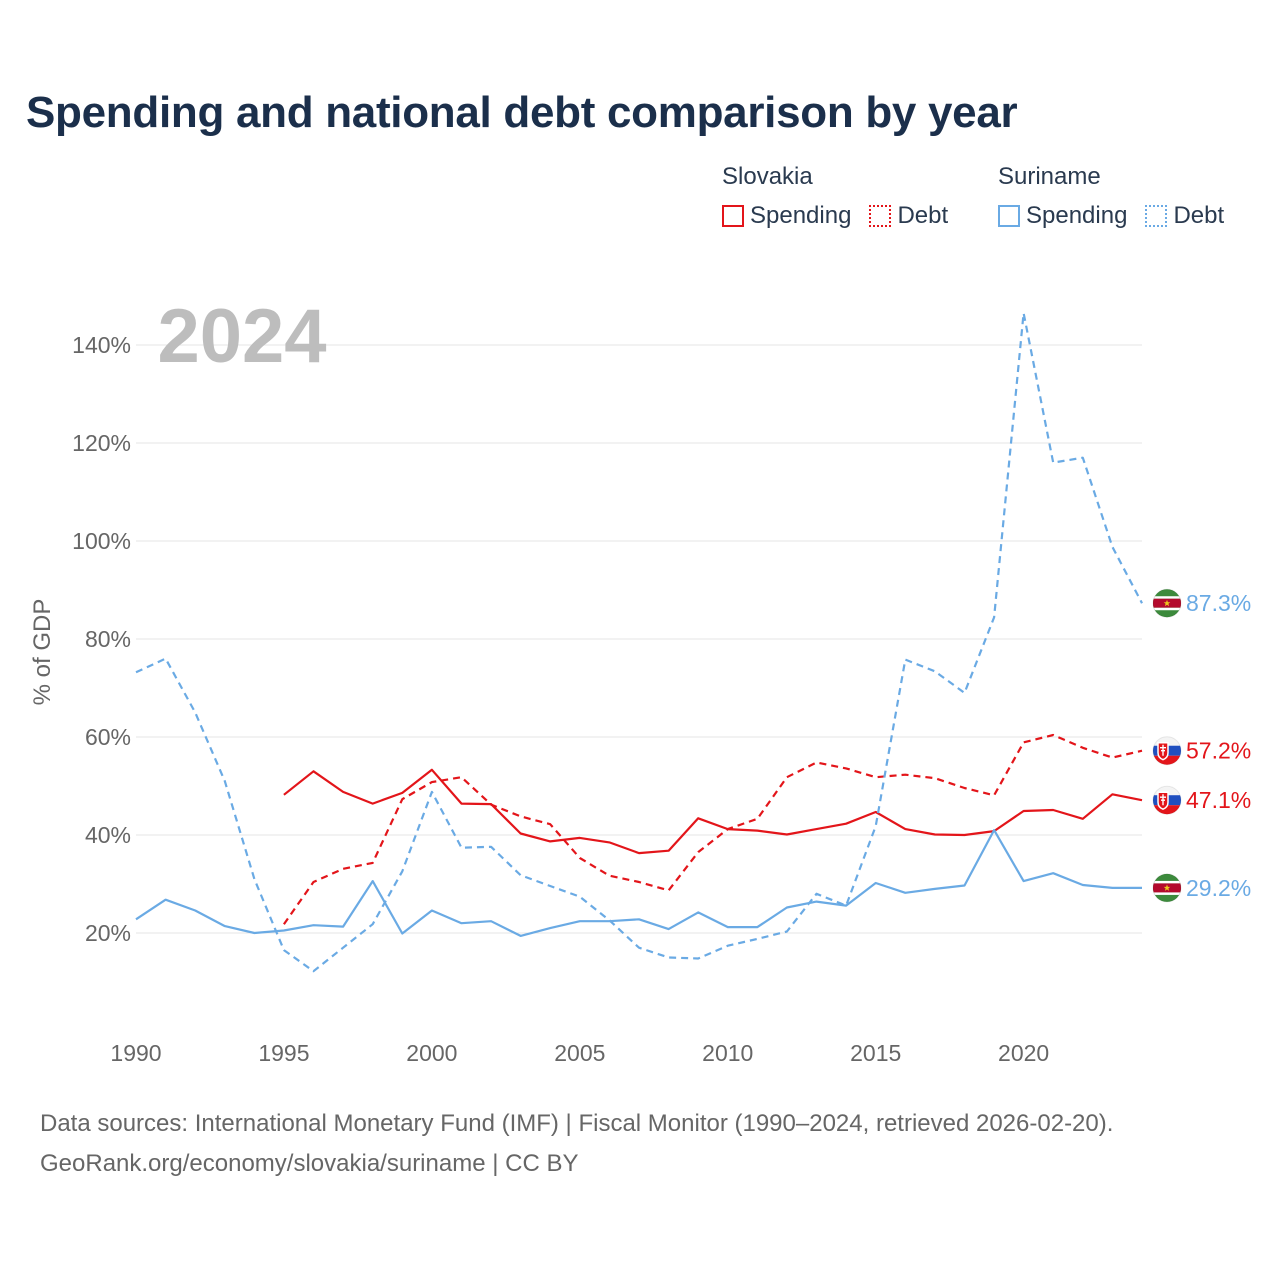 The height and width of the screenshot is (1280, 1280). What do you see at coordinates (844, 199) in the screenshot?
I see `legend-slovakia: Slovakia Spending Debt` at bounding box center [844, 199].